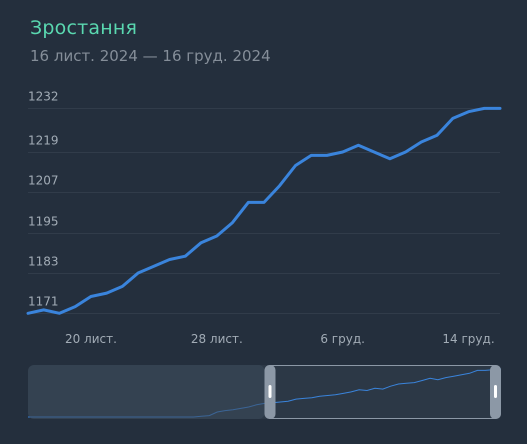 This screenshot has height=444, width=527. What do you see at coordinates (91, 339) in the screenshot?
I see `x-tick-label: 20 лист.` at bounding box center [91, 339].